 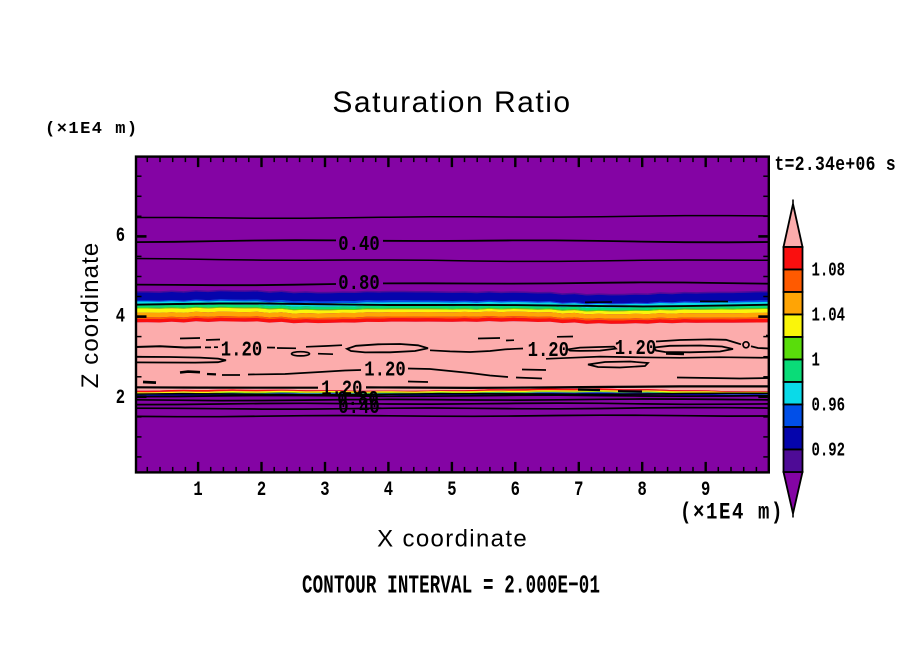 I want to click on svg-text: Saturation Ratio, so click(x=451, y=102).